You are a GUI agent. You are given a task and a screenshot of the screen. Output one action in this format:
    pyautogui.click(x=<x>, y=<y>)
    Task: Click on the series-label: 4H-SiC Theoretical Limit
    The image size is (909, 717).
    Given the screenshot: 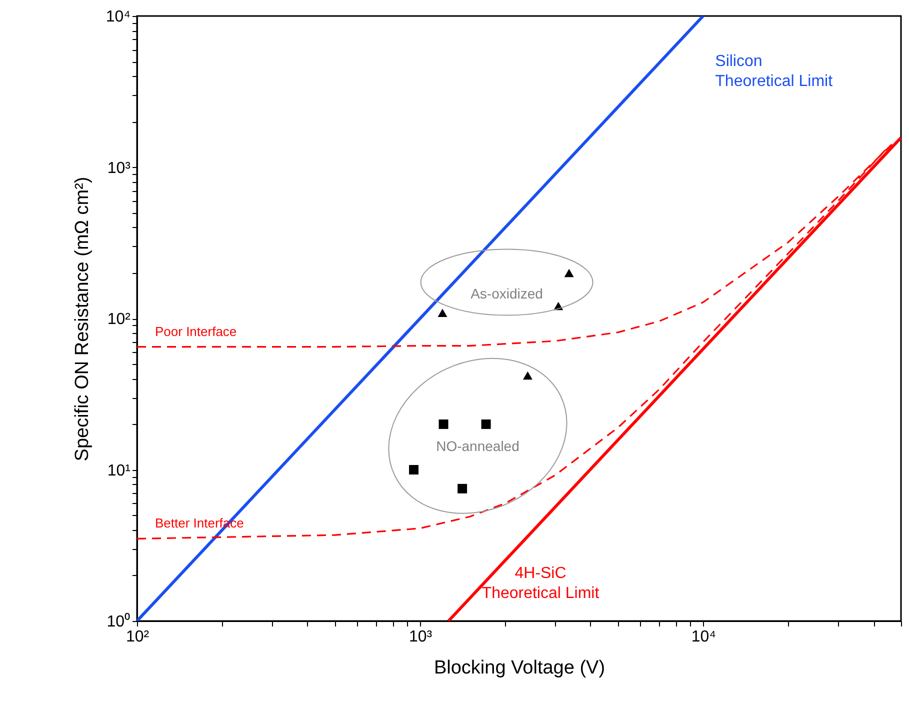 What is the action you would take?
    pyautogui.click(x=541, y=583)
    